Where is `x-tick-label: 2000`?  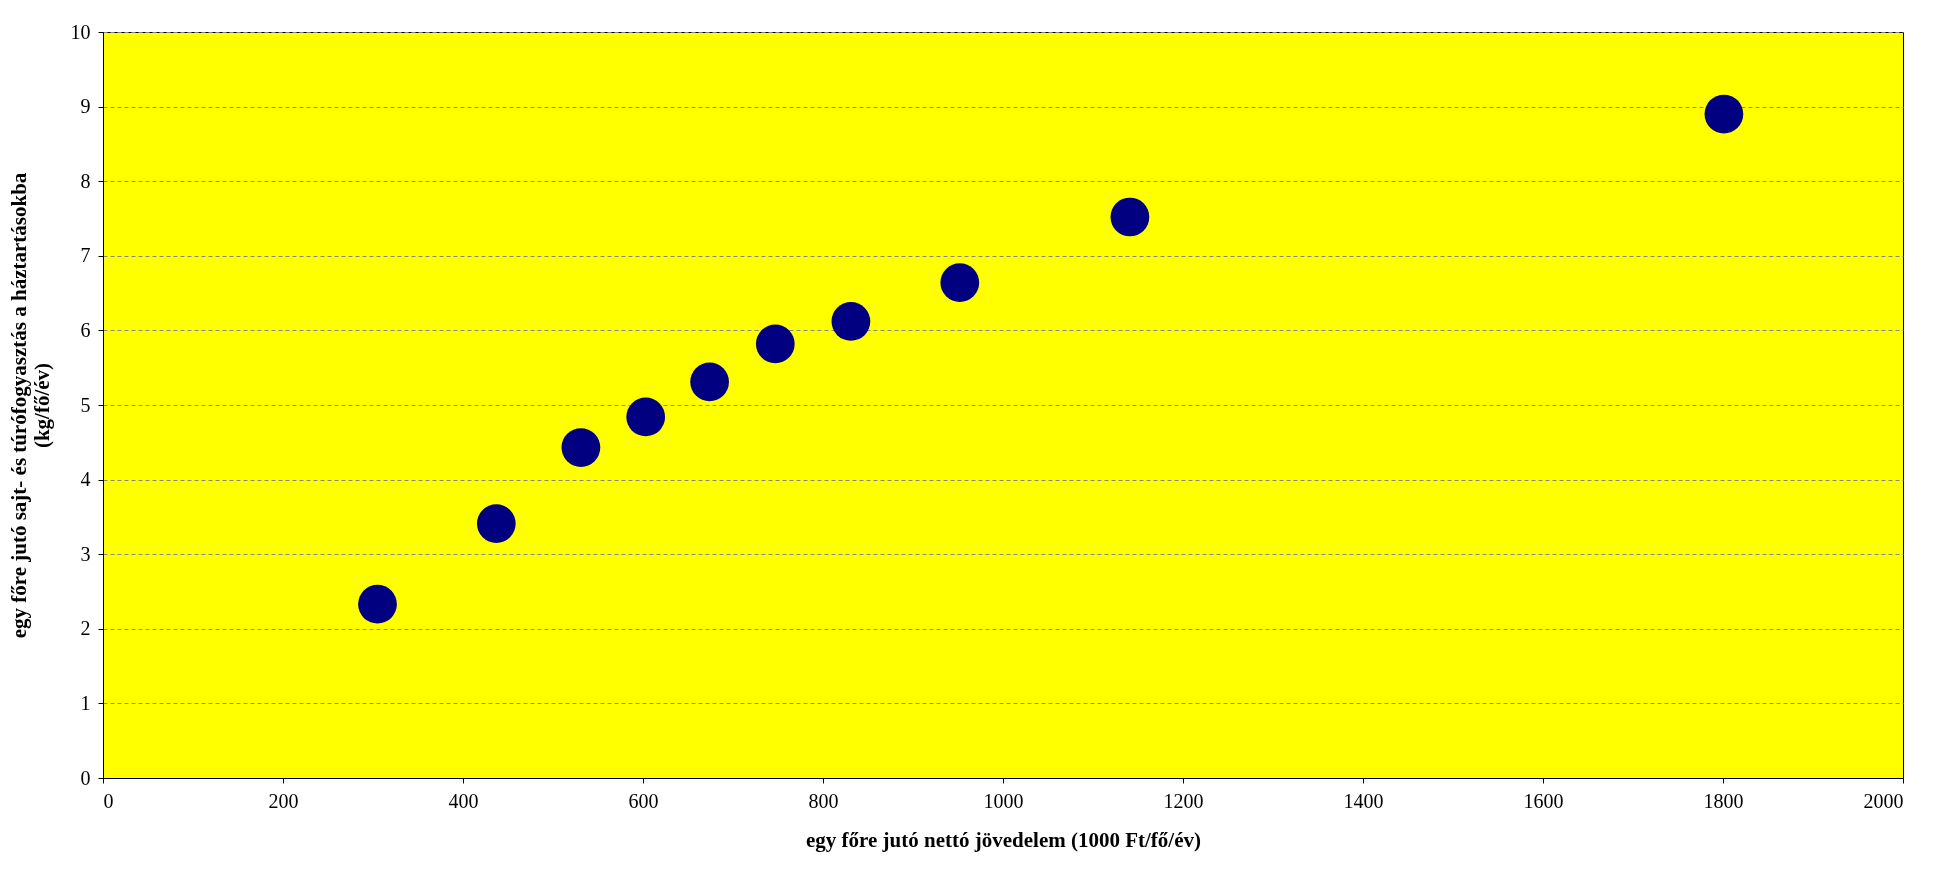
x-tick-label: 2000 is located at coordinates (1883, 800).